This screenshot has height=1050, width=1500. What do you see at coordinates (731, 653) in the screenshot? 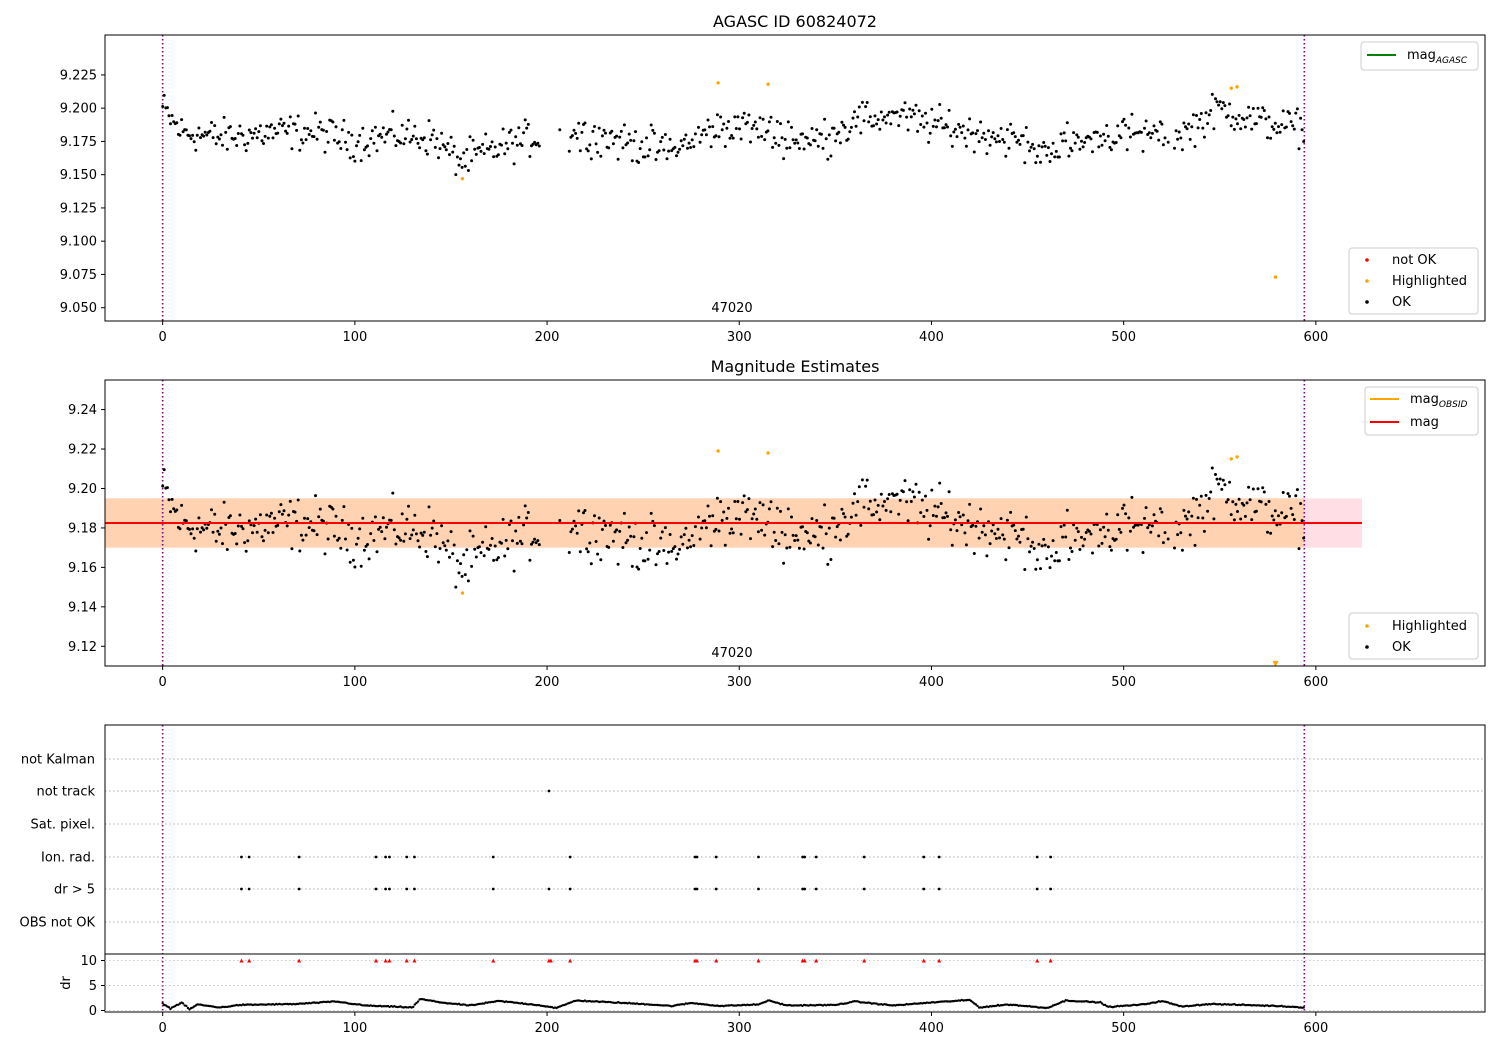
I see `panel2-obsid-annotation: 47020` at bounding box center [731, 653].